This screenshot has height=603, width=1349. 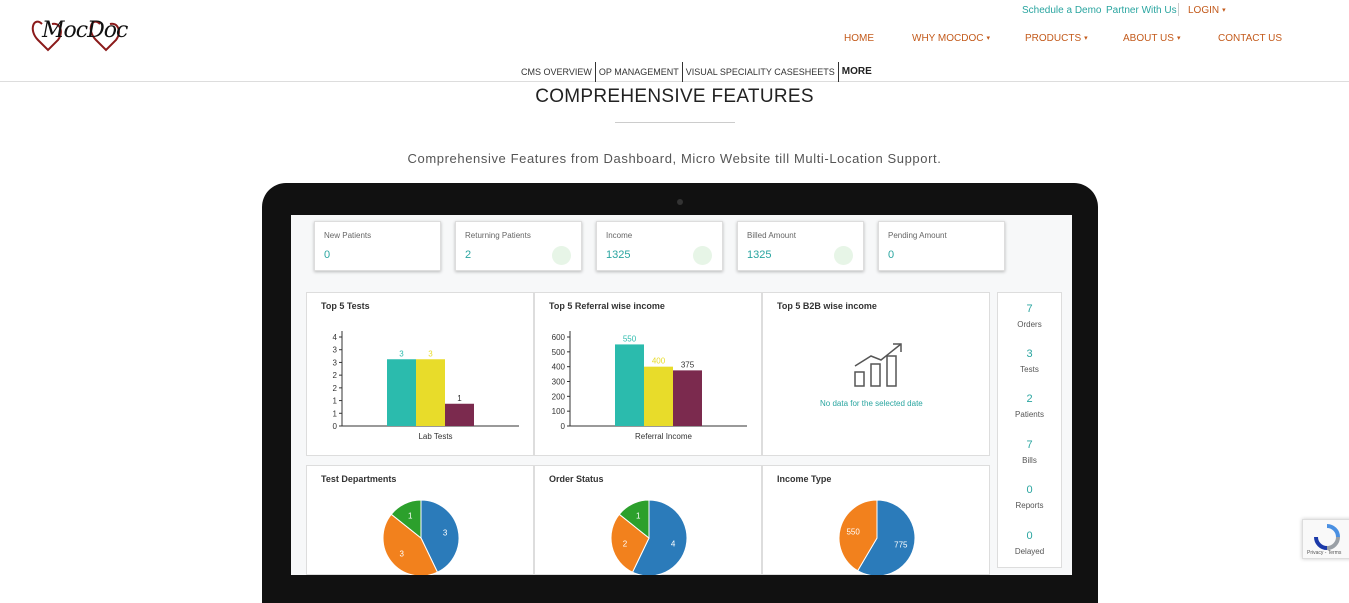 What do you see at coordinates (1324, 553) in the screenshot?
I see `recaptcha-privacy-terms: Privacy - Terms` at bounding box center [1324, 553].